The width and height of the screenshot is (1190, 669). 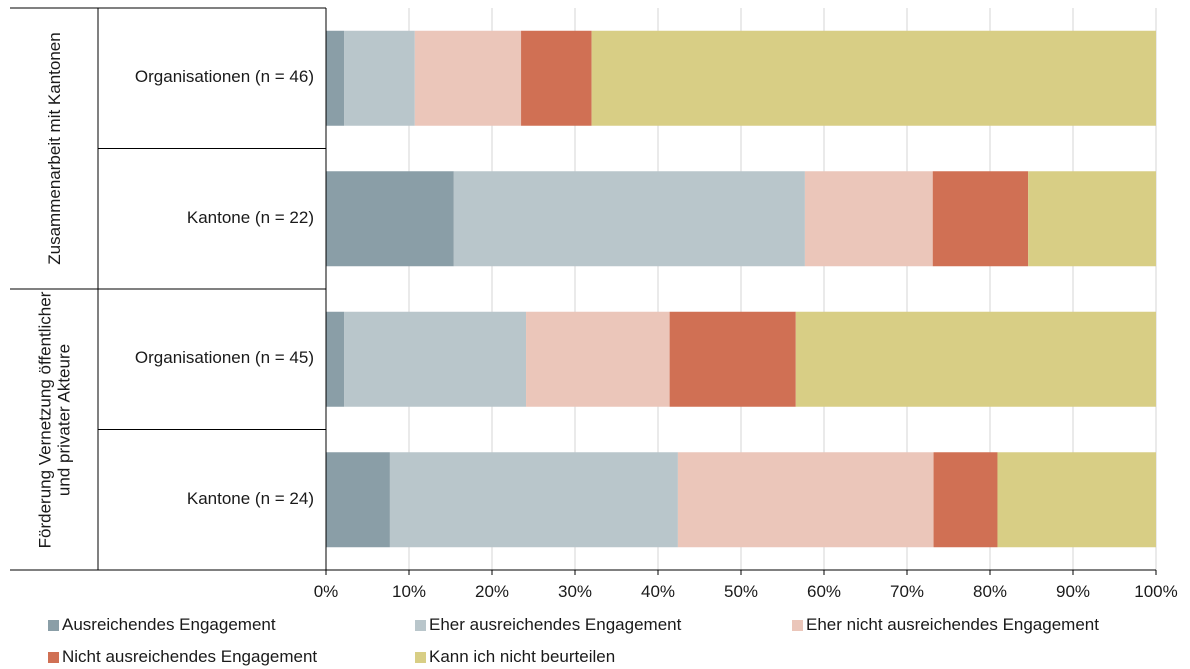 I want to click on x-tick-label: 70%, so click(x=907, y=591).